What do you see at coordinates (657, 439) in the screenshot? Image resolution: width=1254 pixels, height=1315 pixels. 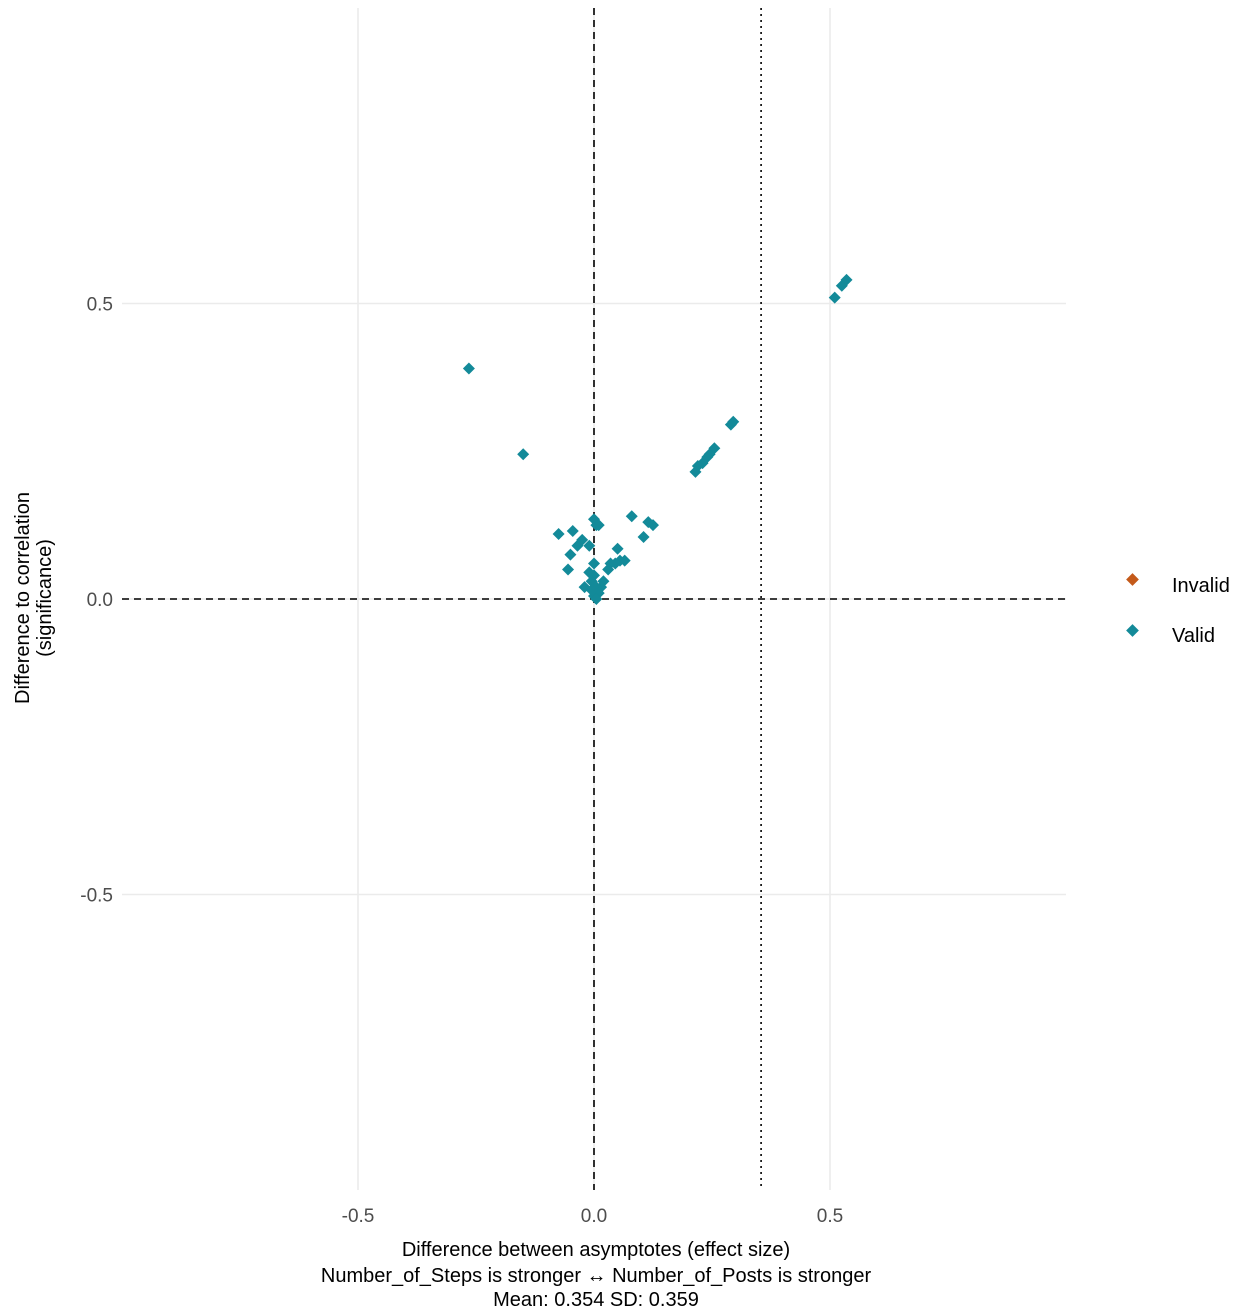 I see `data-points` at bounding box center [657, 439].